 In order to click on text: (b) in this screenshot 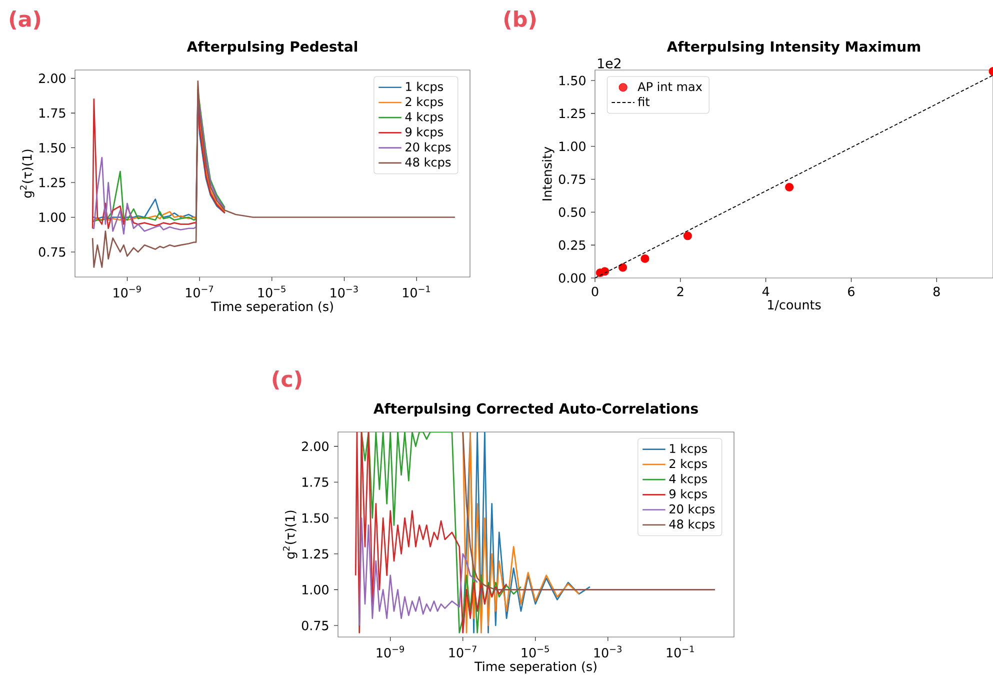, I will do `click(520, 20)`.